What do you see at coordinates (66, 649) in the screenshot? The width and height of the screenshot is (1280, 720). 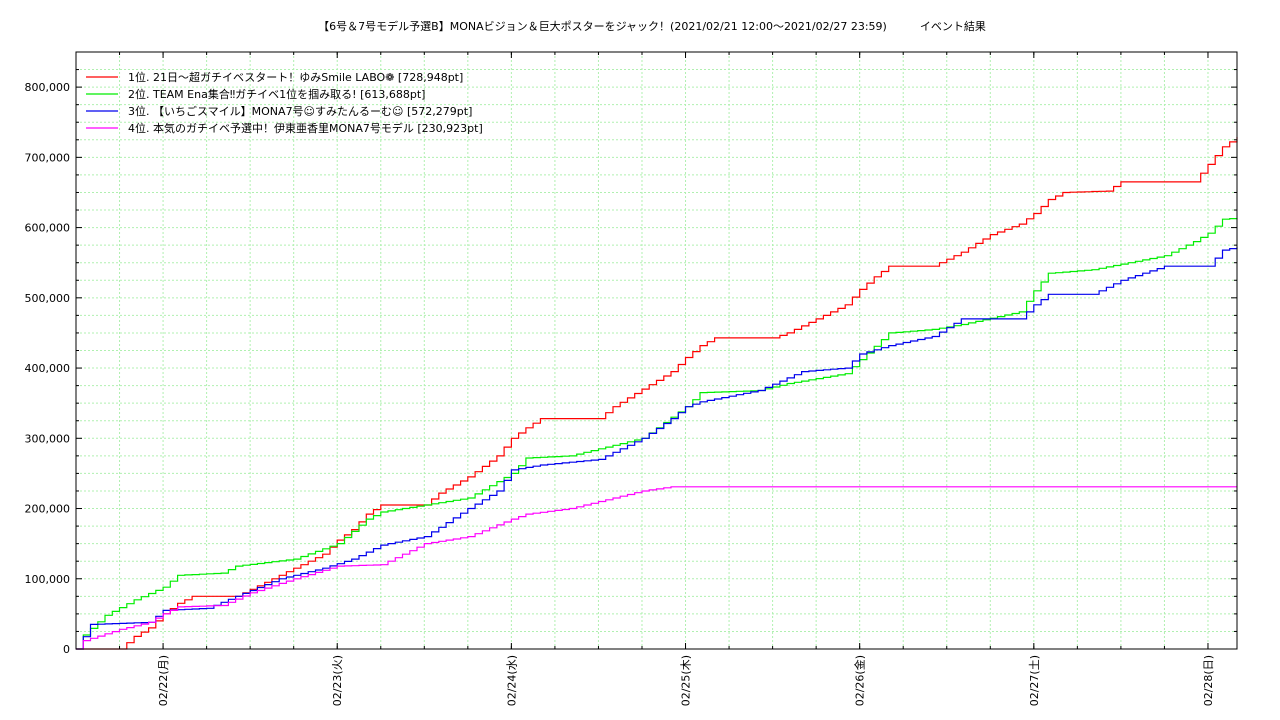 I see `y-tick-label: 0` at bounding box center [66, 649].